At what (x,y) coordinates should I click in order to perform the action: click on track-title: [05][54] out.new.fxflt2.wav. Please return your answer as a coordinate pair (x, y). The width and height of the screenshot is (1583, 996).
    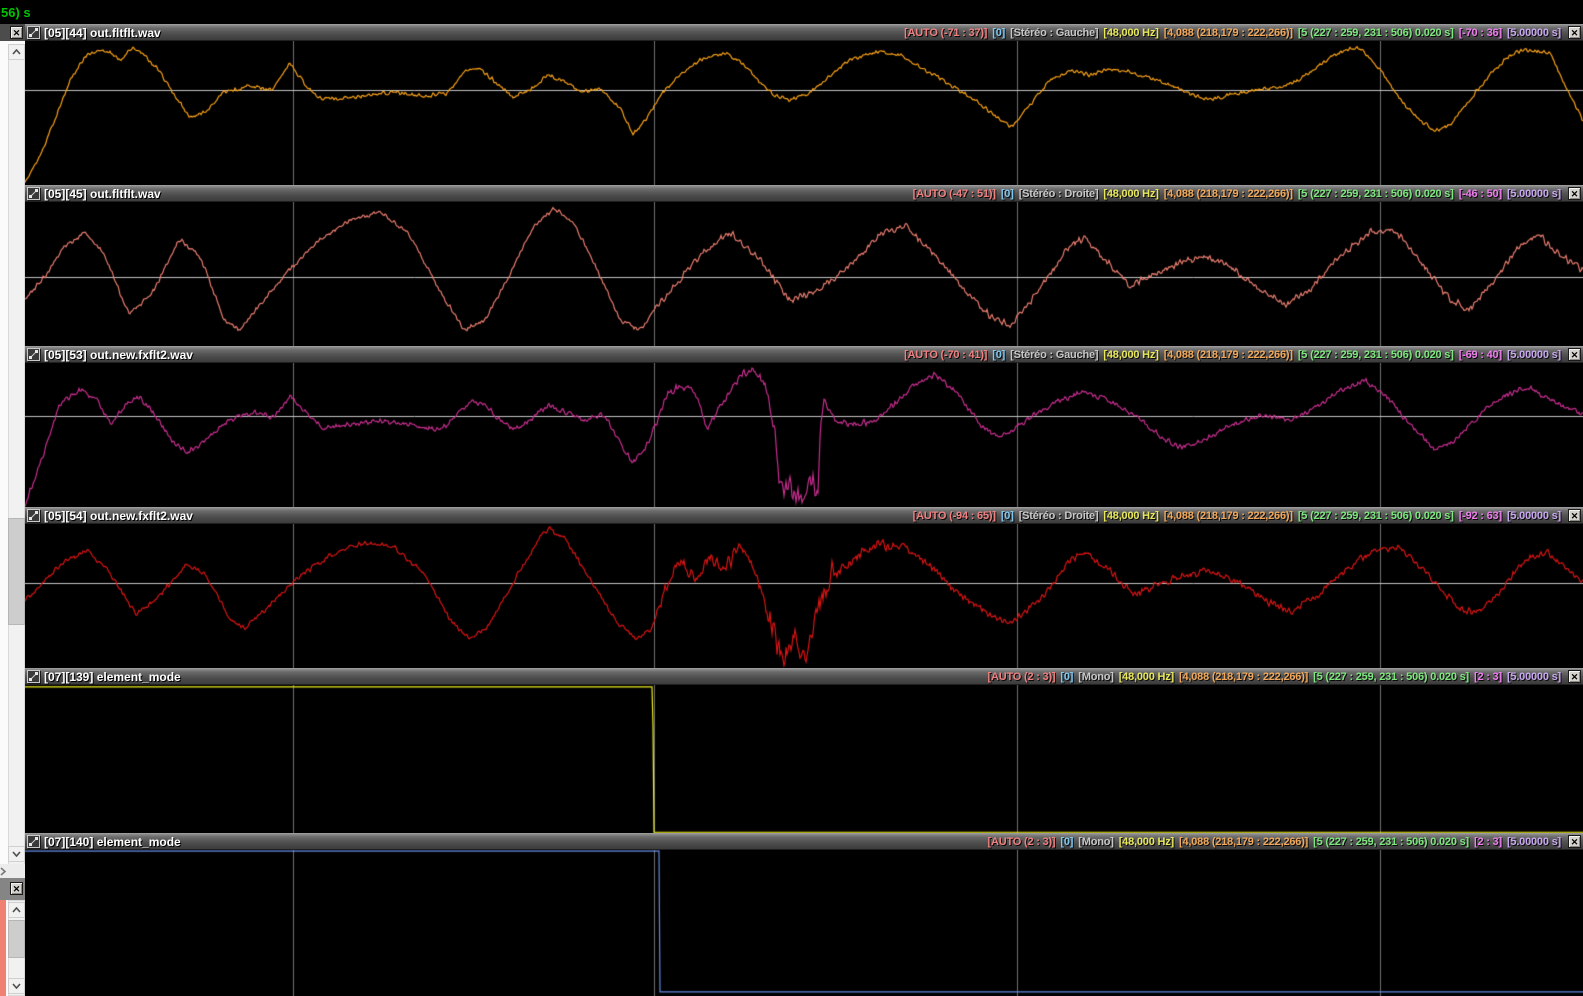
    Looking at the image, I should click on (118, 515).